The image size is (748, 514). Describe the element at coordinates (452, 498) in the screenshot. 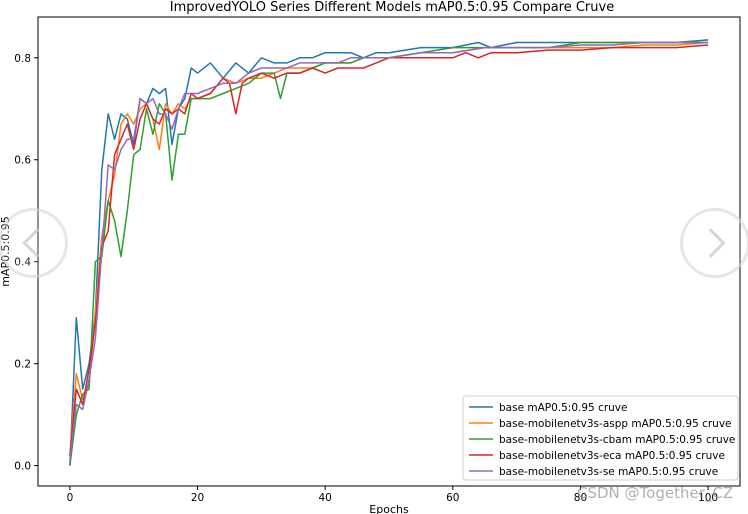

I see `x-tick-label: 60` at that location.